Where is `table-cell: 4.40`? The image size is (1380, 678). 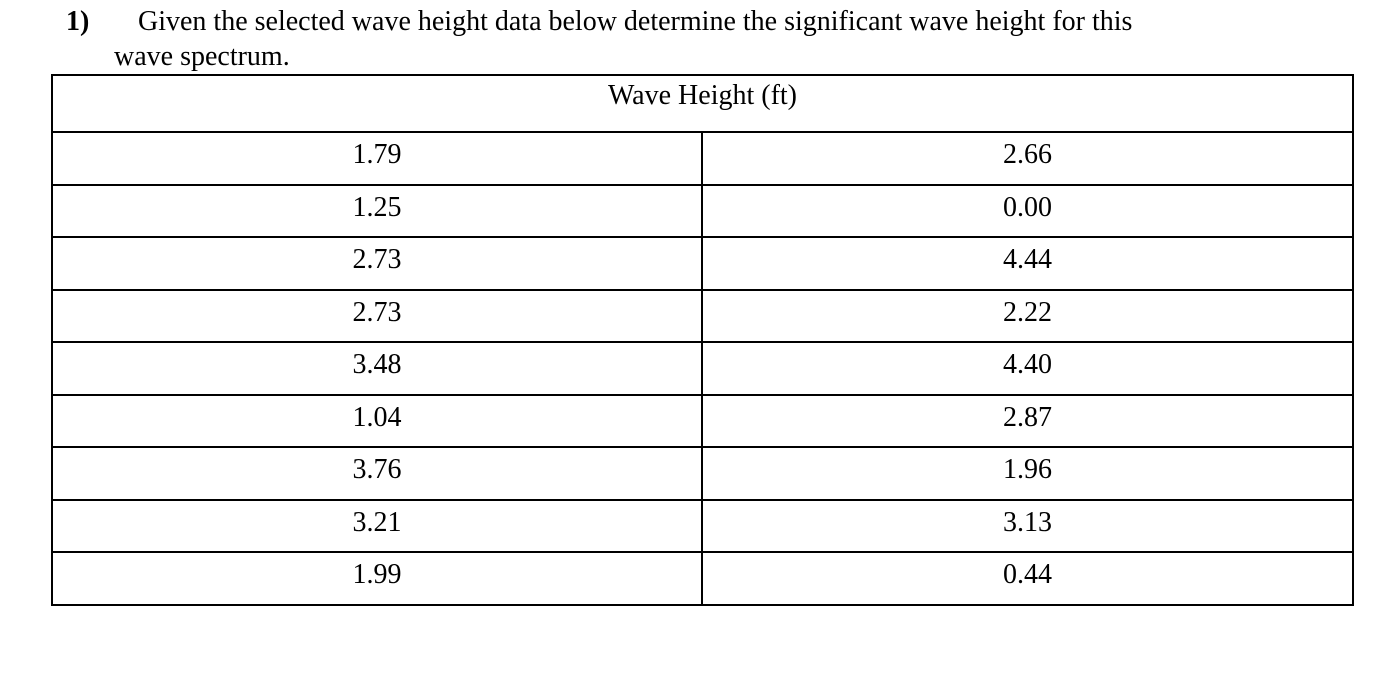 table-cell: 4.40 is located at coordinates (1027, 368).